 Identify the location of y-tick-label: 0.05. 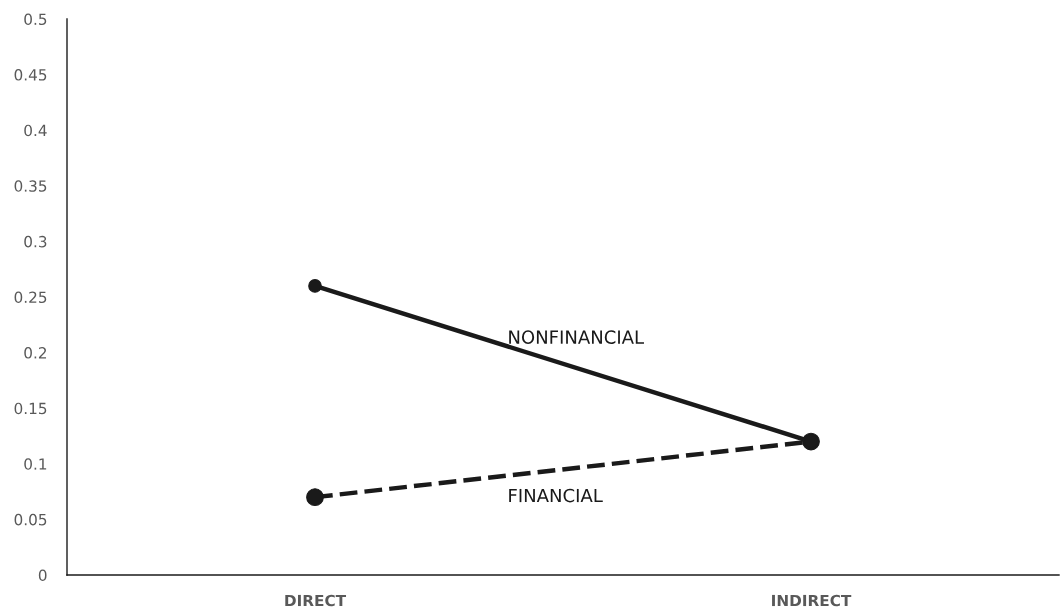
(30, 519).